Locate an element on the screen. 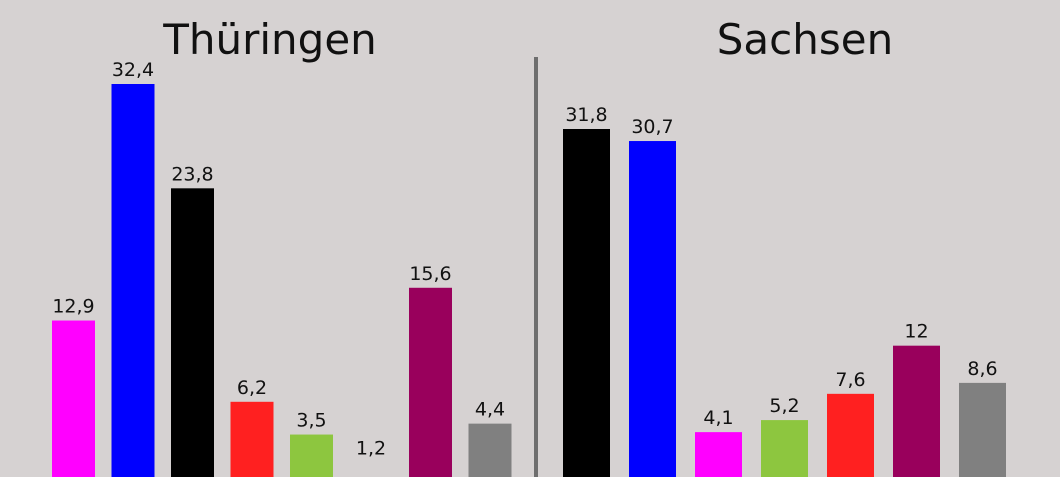 The image size is (1060, 477). value-label: 4,1 is located at coordinates (718, 418).